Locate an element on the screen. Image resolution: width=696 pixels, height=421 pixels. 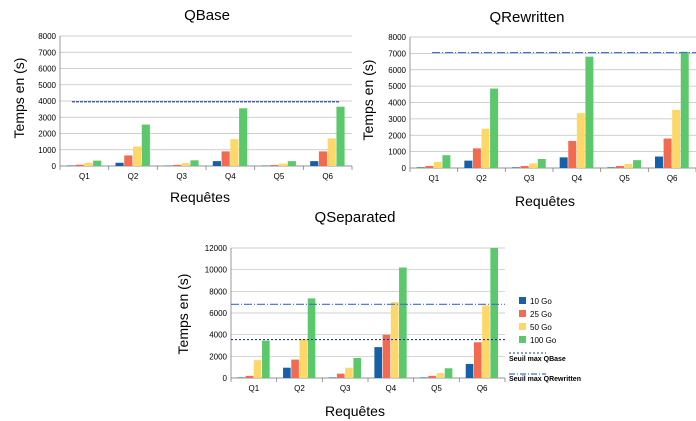
legend-threshold-qrewritten-label: Seuil max QRewritten is located at coordinates (545, 379).